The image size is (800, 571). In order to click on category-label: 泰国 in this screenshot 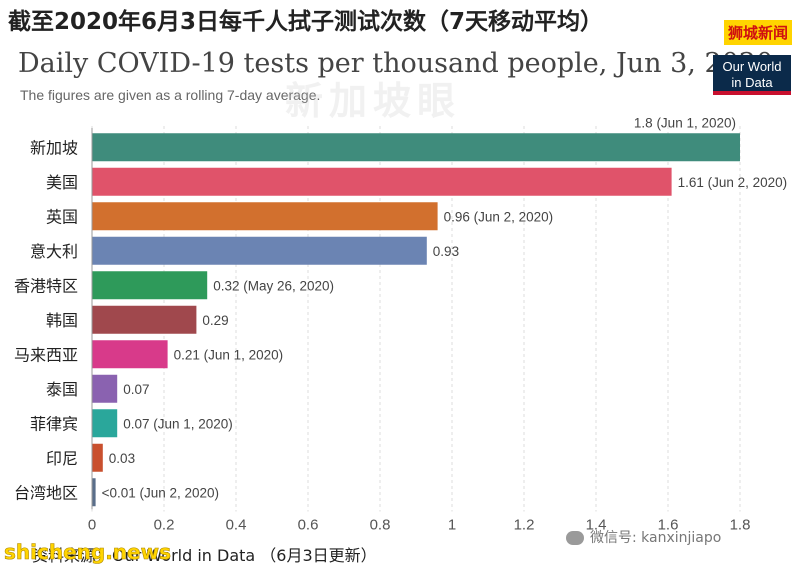, I will do `click(62, 389)`.